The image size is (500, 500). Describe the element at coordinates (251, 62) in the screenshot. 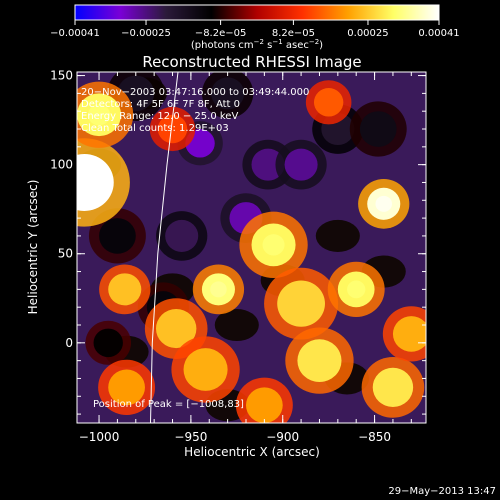

I see `chart-title: Reconstructed RHESSI Image` at that location.